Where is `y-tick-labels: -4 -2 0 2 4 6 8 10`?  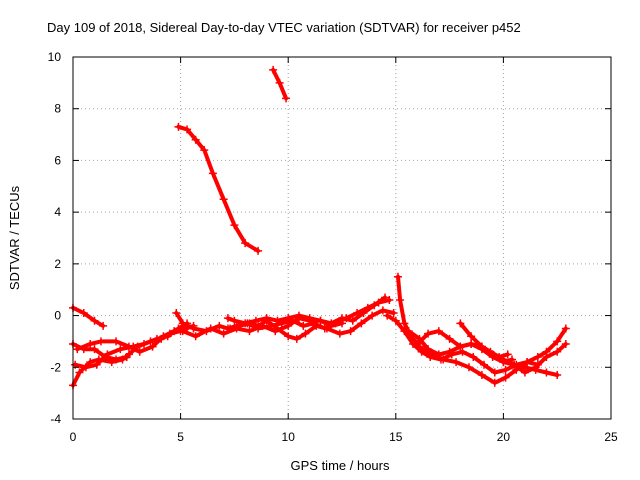 y-tick-labels: -4 -2 0 2 4 6 8 10 is located at coordinates (55, 238).